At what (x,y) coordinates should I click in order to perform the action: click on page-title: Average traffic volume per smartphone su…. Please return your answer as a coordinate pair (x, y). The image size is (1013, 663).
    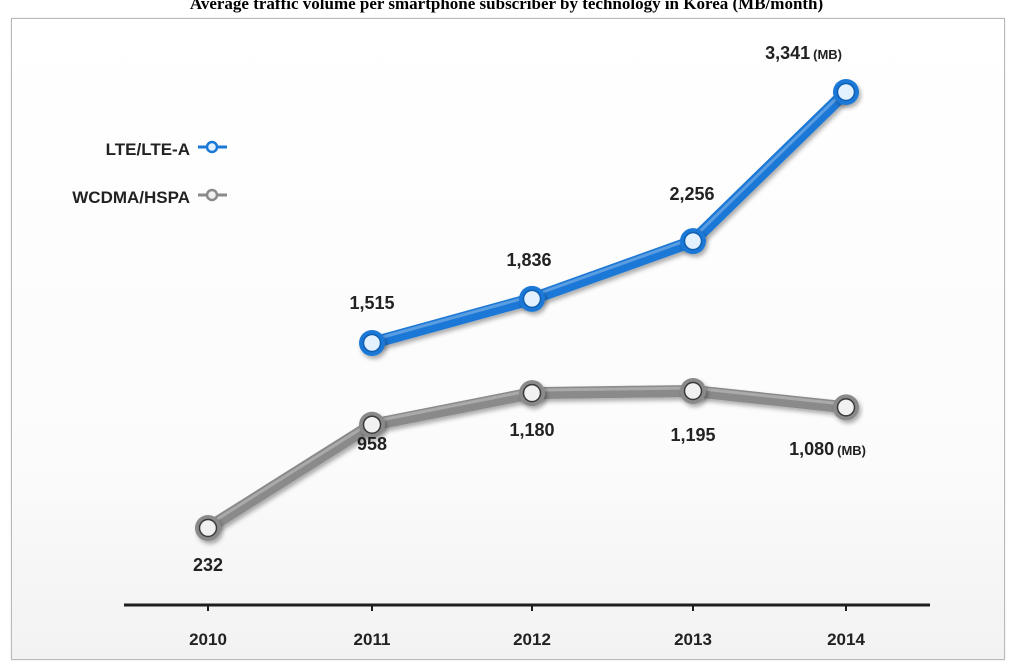
    Looking at the image, I should click on (506, 6).